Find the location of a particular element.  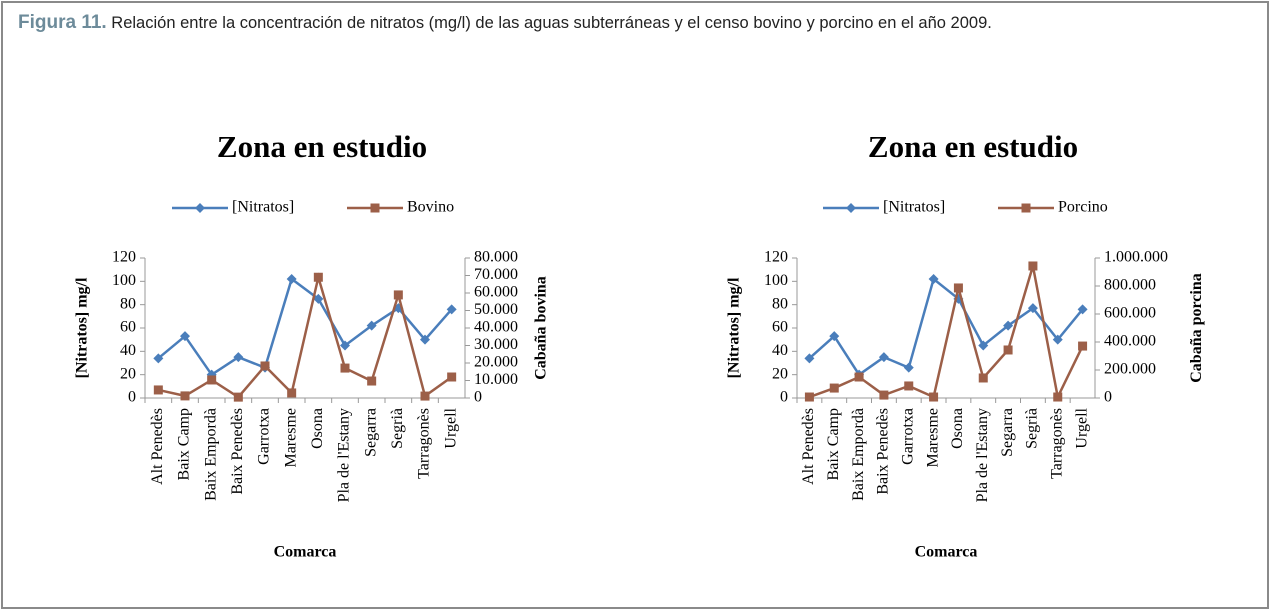

y2-tick-label: 80.000 is located at coordinates (496, 257).